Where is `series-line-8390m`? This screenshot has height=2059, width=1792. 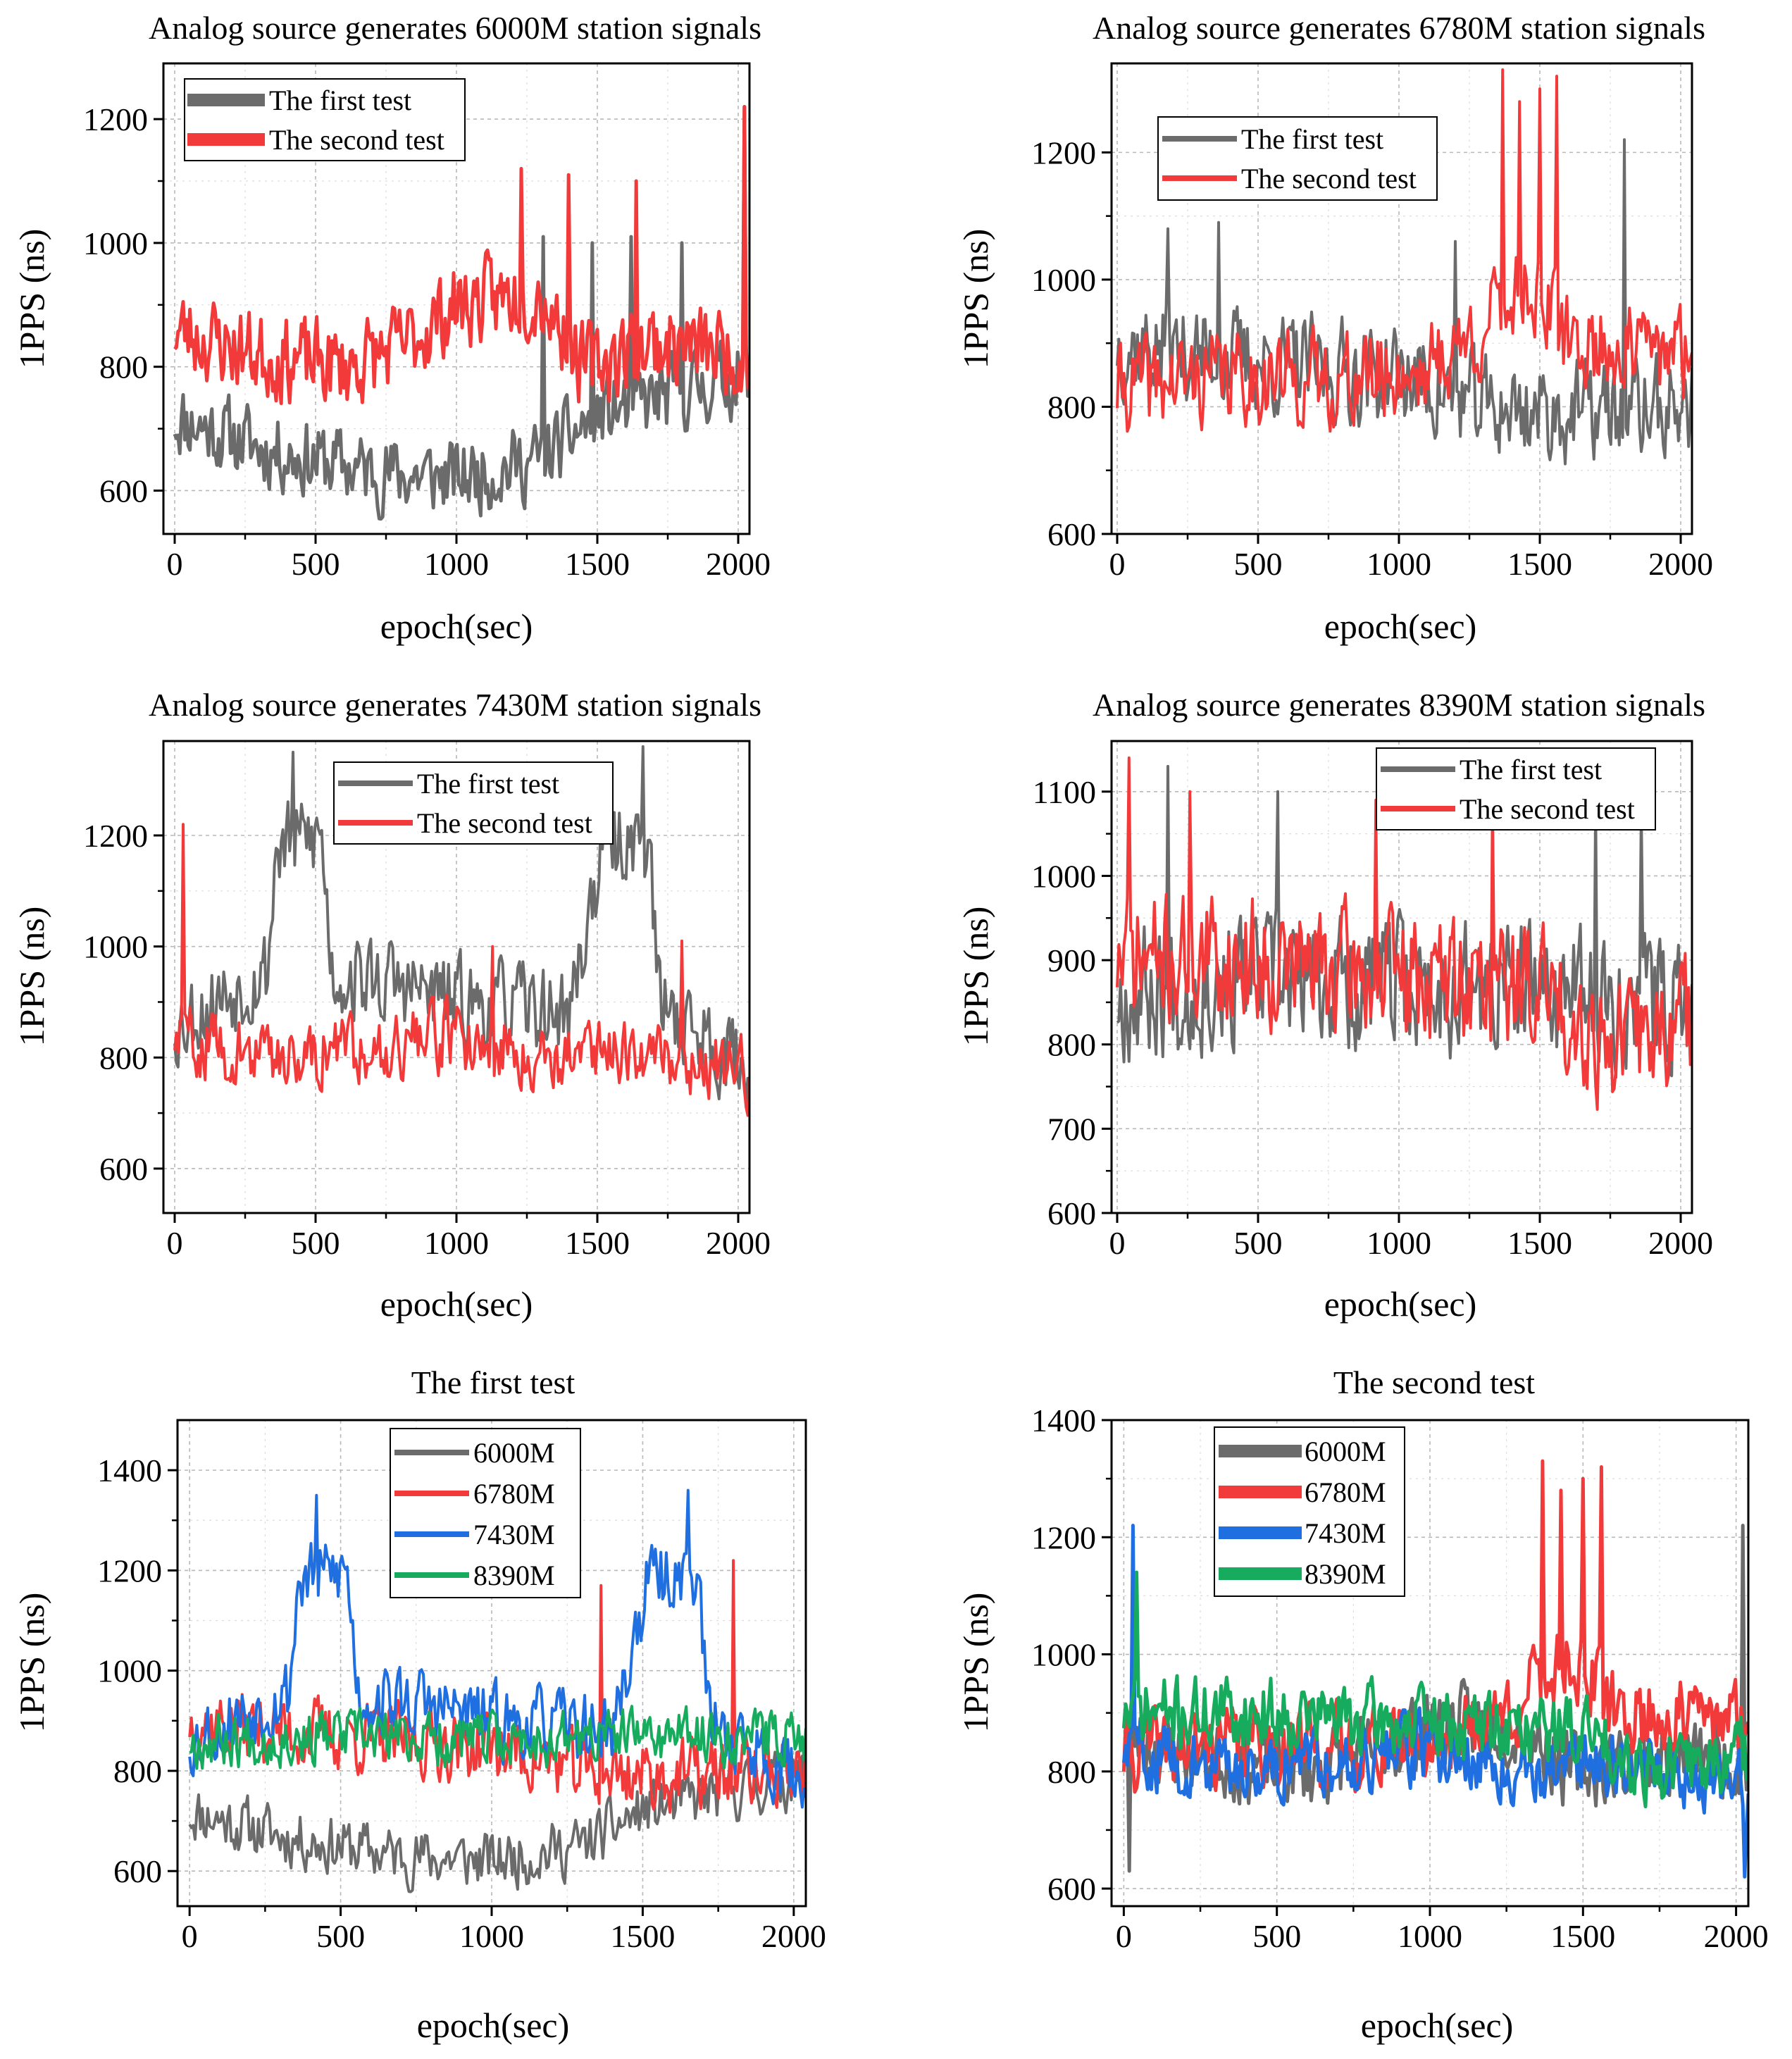 series-line-8390m is located at coordinates (1434, 1689).